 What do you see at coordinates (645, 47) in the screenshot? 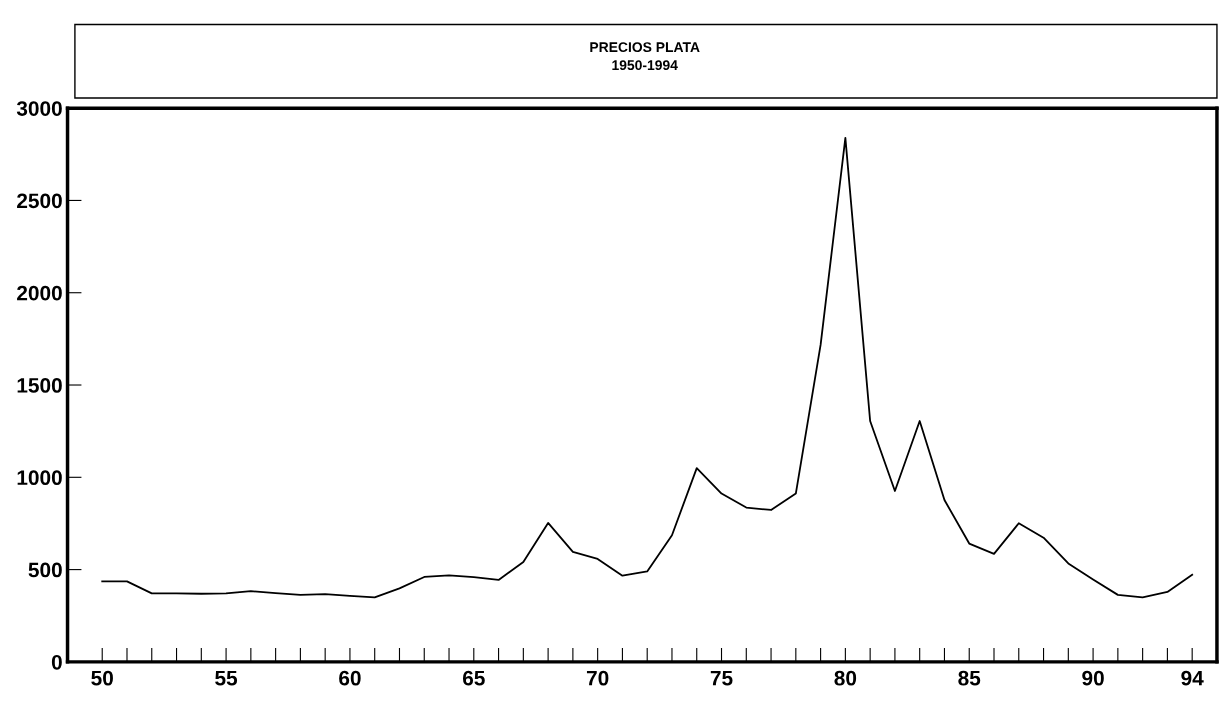
I see `chart-title: PRECIOS PLATA` at bounding box center [645, 47].